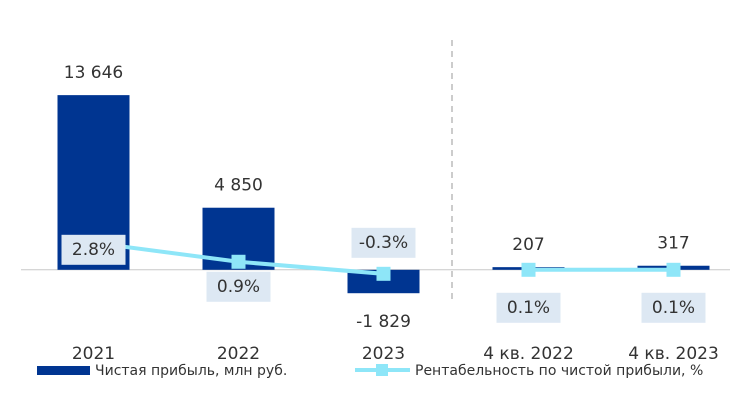 This screenshot has height=408, width=746. I want to click on bar-value-label: 4 850, so click(238, 186).